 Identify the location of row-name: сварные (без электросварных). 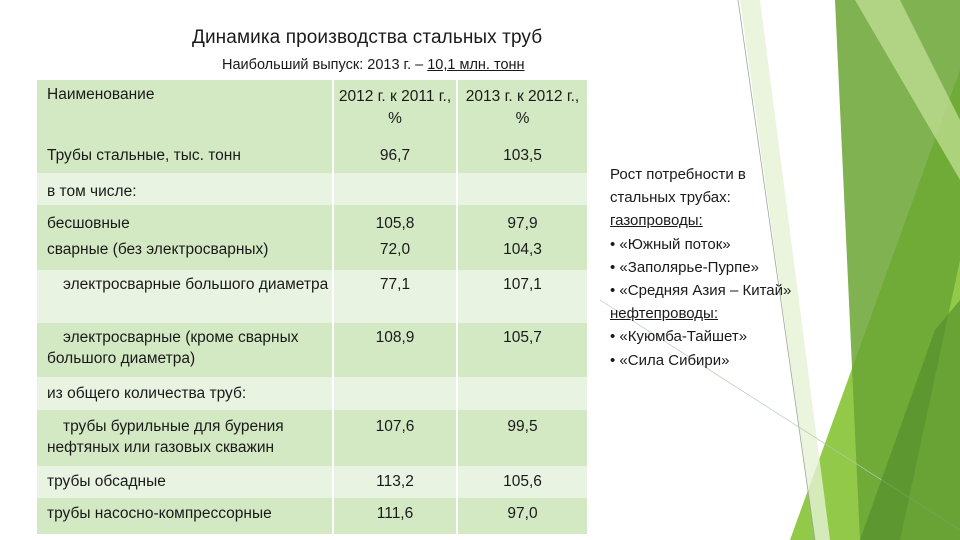
(185, 252).